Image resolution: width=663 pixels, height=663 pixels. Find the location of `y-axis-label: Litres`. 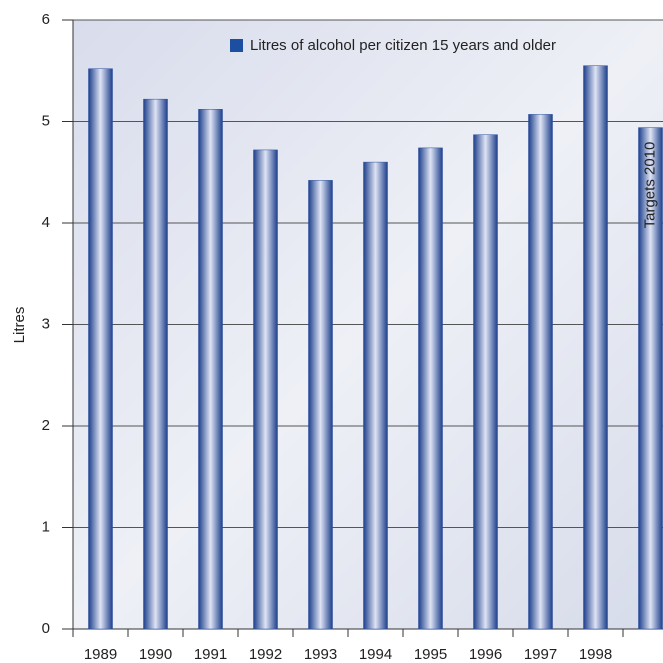

y-axis-label: Litres is located at coordinates (19, 325).